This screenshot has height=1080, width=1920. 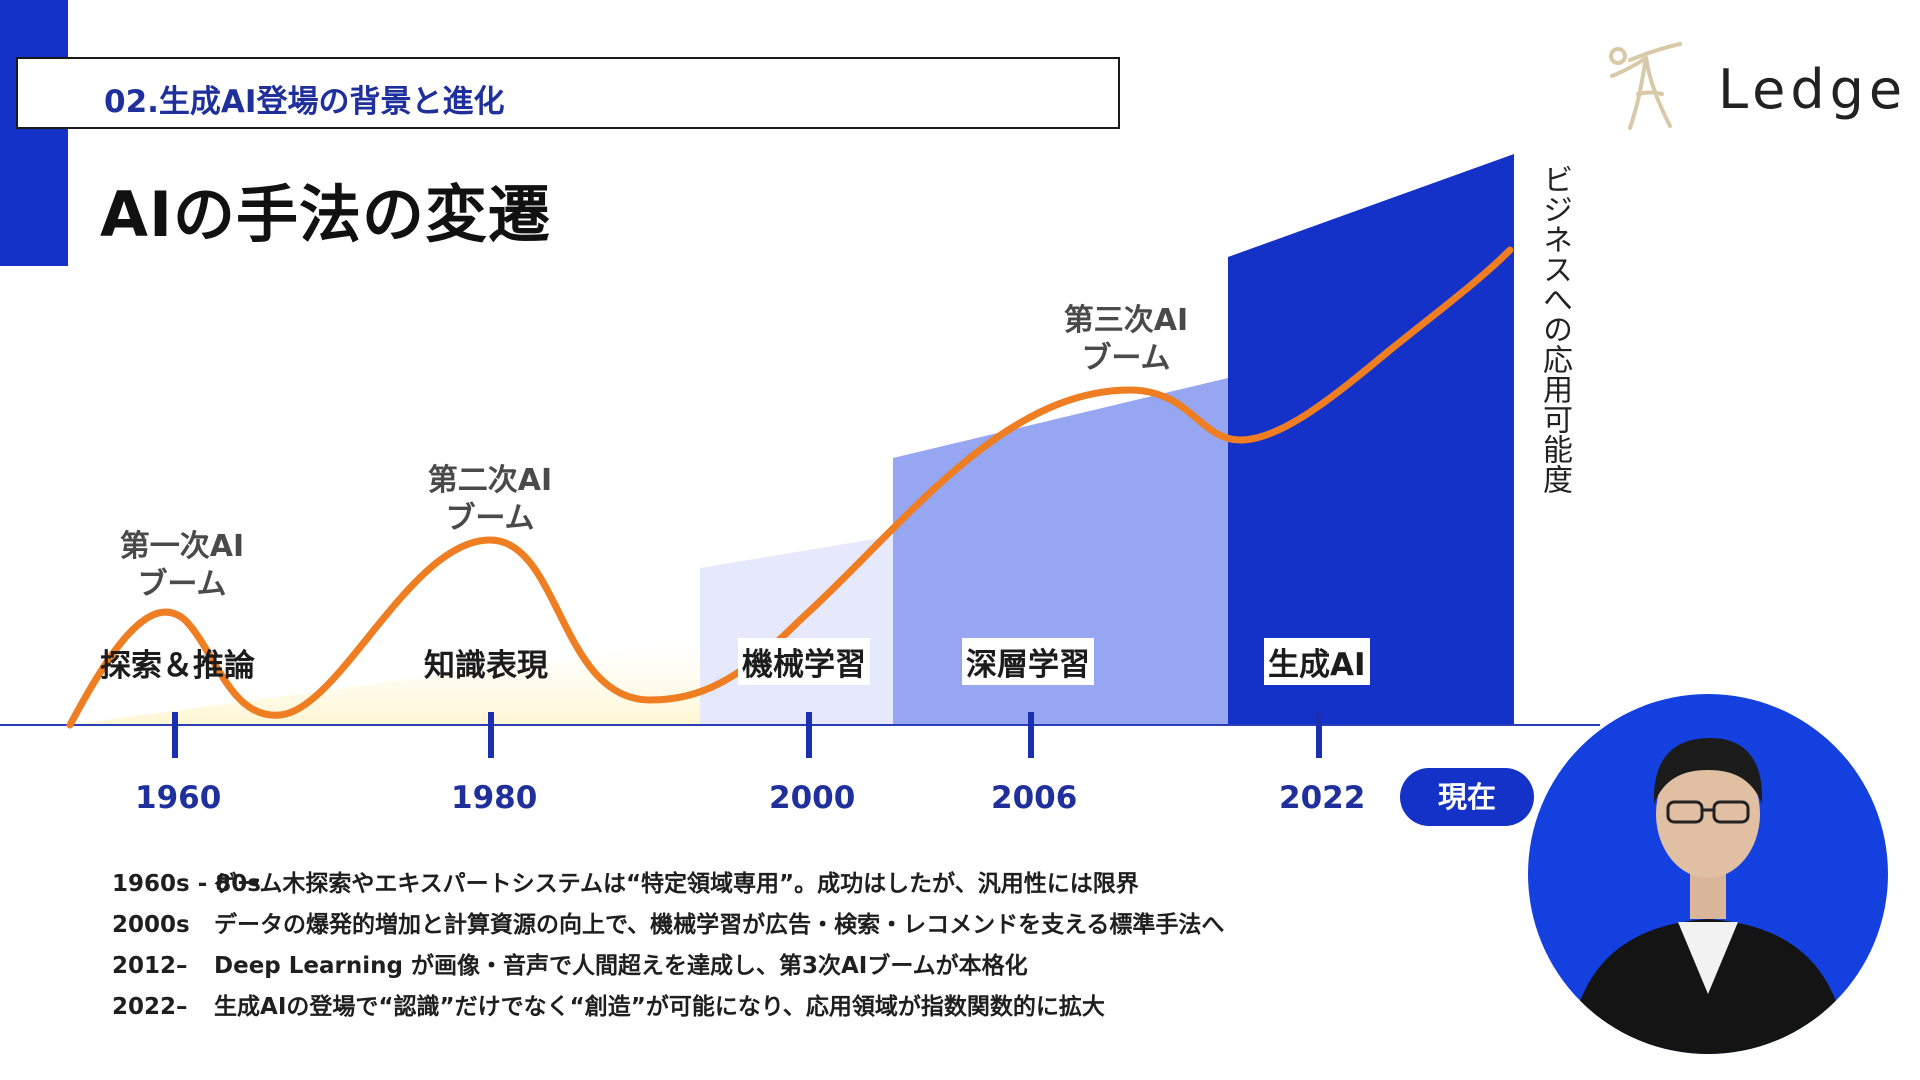 I want to click on note-year: 2012–, so click(x=150, y=966).